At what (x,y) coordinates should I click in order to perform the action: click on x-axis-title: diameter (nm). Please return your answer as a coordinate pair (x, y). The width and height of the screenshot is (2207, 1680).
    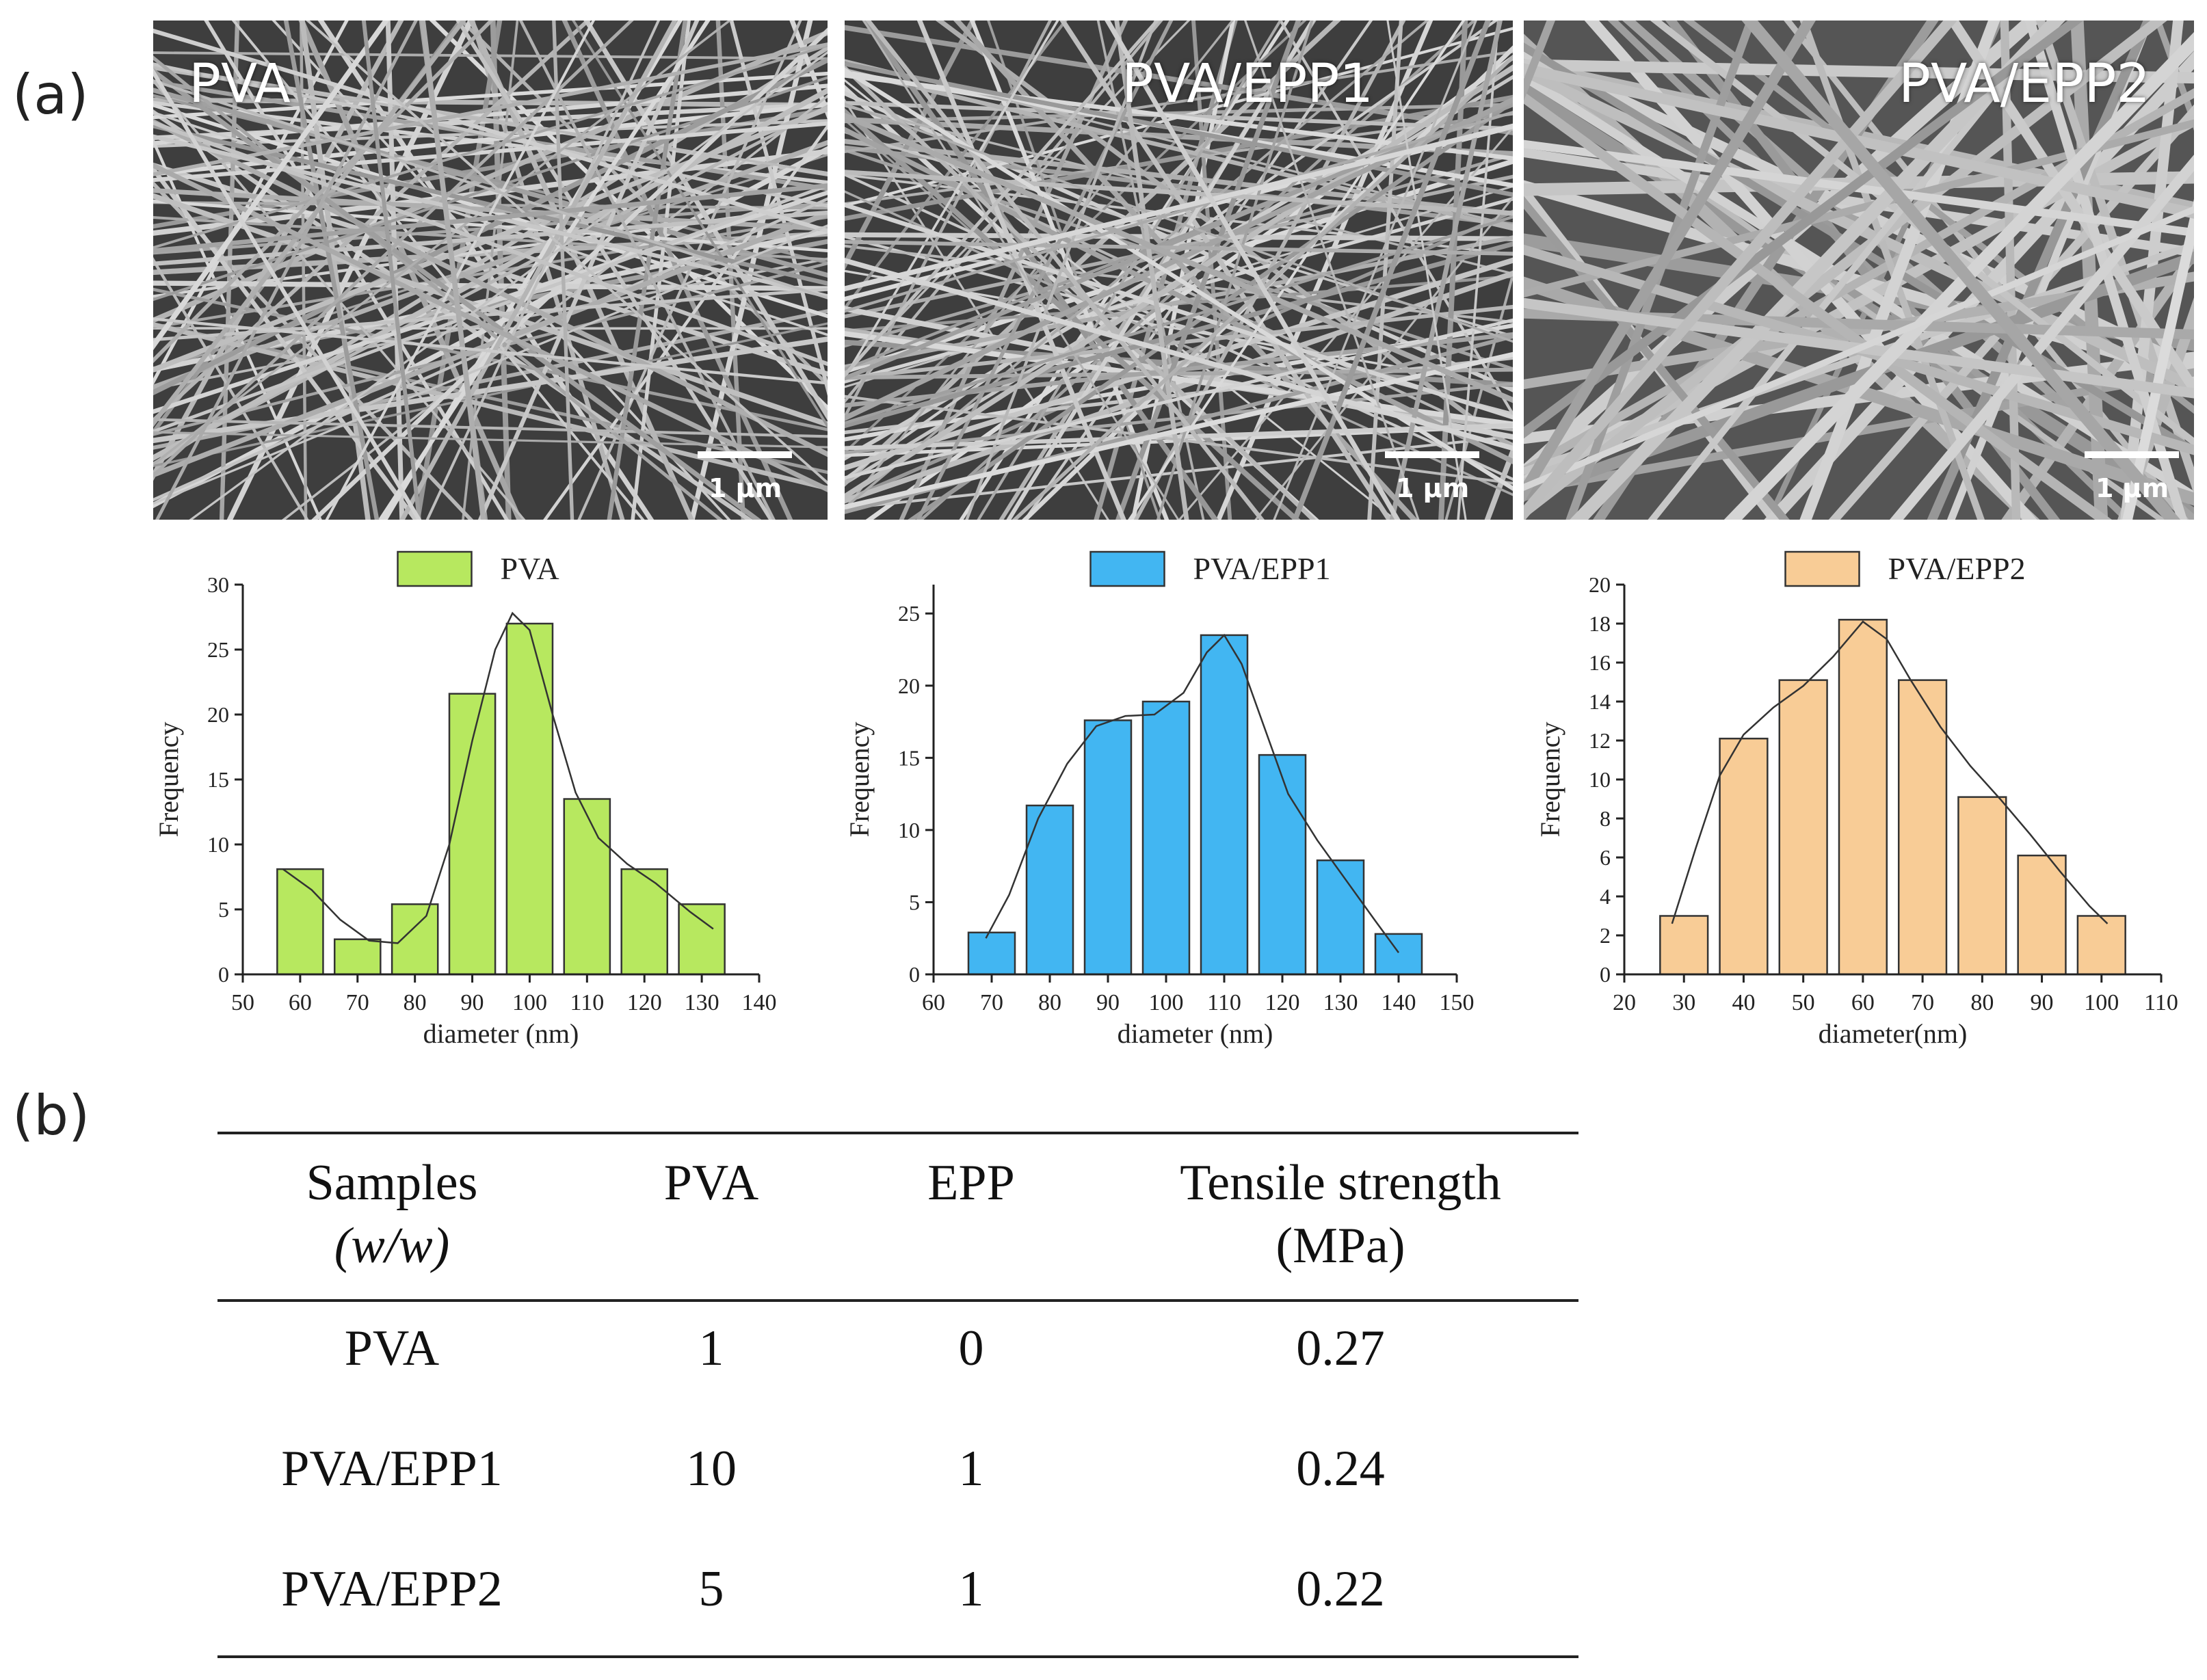
    Looking at the image, I should click on (1195, 1033).